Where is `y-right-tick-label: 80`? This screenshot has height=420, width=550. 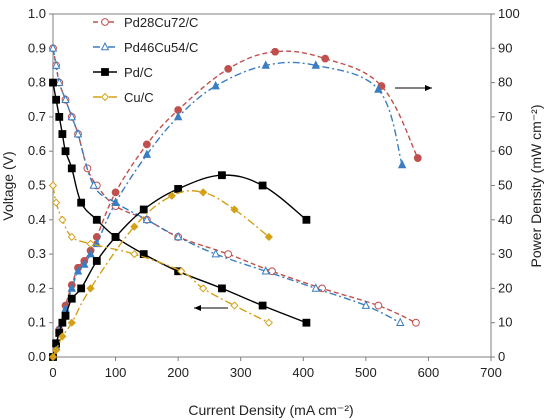
y-right-tick-label: 80 is located at coordinates (505, 82).